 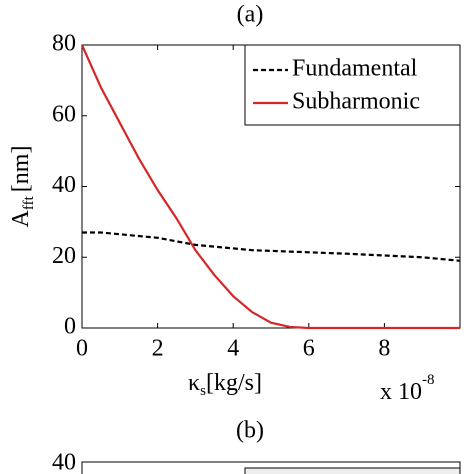 What do you see at coordinates (234, 383) in the screenshot?
I see `label-part: [kg/s]` at bounding box center [234, 383].